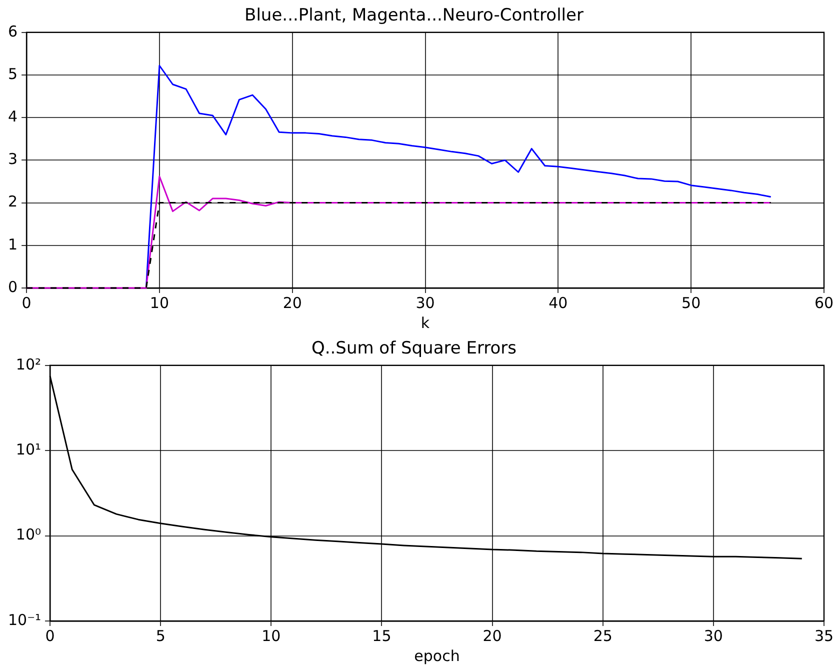  What do you see at coordinates (13, 244) in the screenshot?
I see `y-tick-label: 1` at bounding box center [13, 244].